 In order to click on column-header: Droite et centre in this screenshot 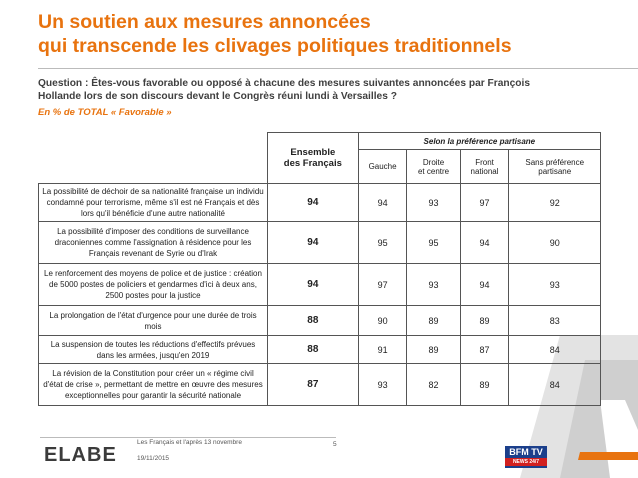, I will do `click(433, 166)`.